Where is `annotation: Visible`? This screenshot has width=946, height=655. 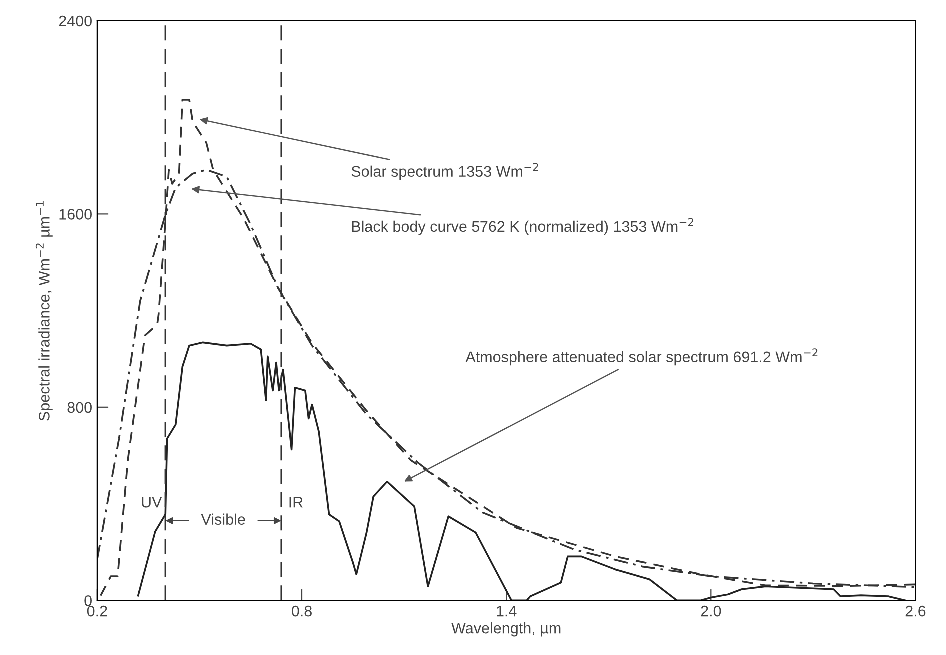 annotation: Visible is located at coordinates (223, 520).